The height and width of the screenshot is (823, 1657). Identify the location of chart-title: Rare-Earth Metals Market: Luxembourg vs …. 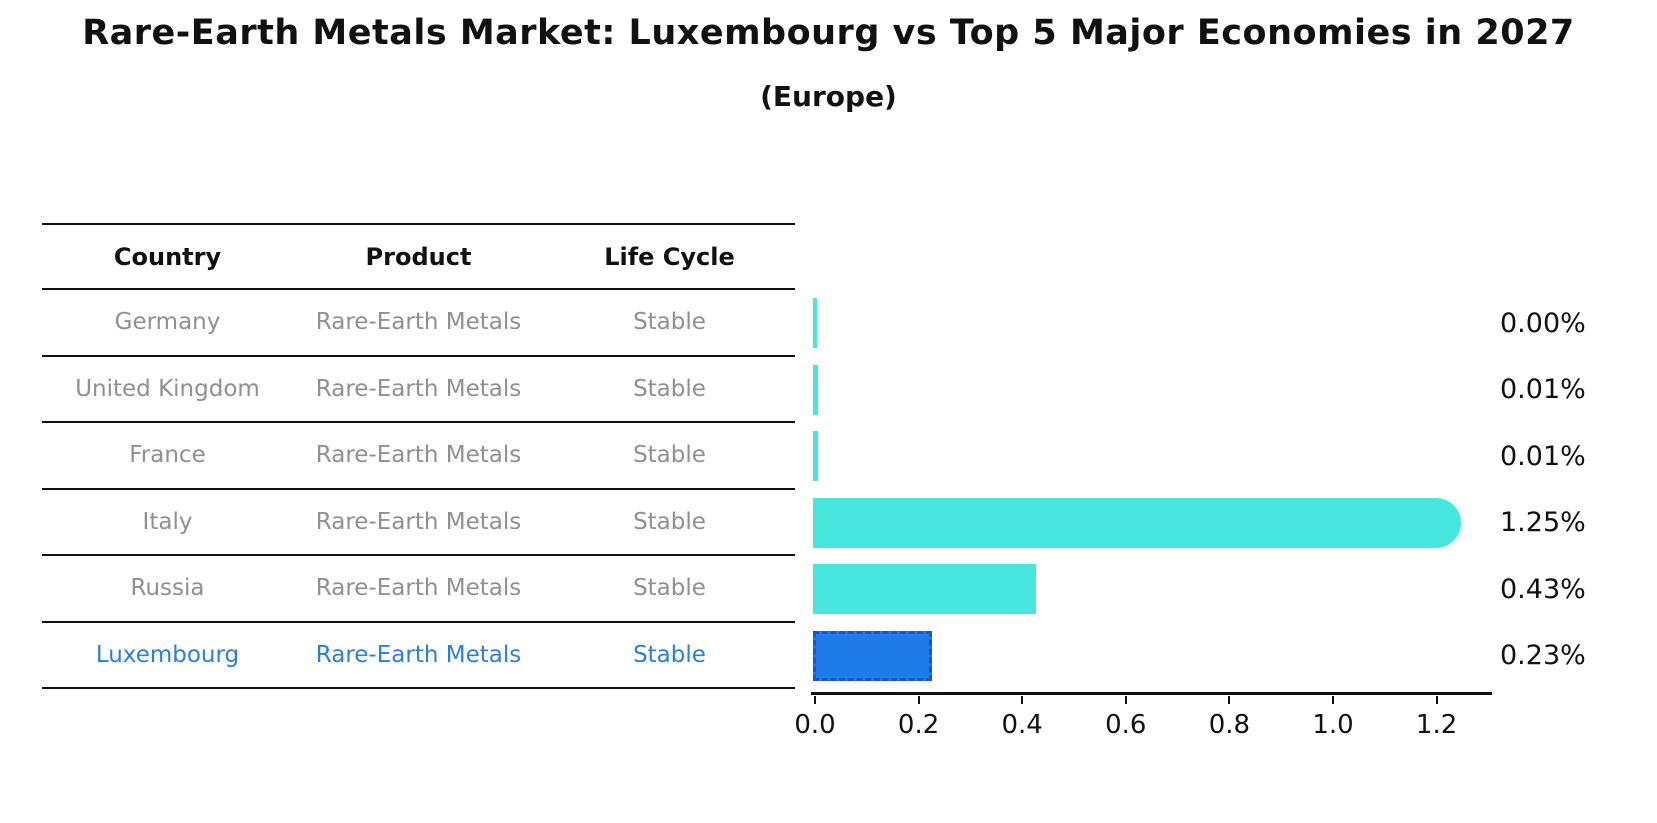
(828, 33).